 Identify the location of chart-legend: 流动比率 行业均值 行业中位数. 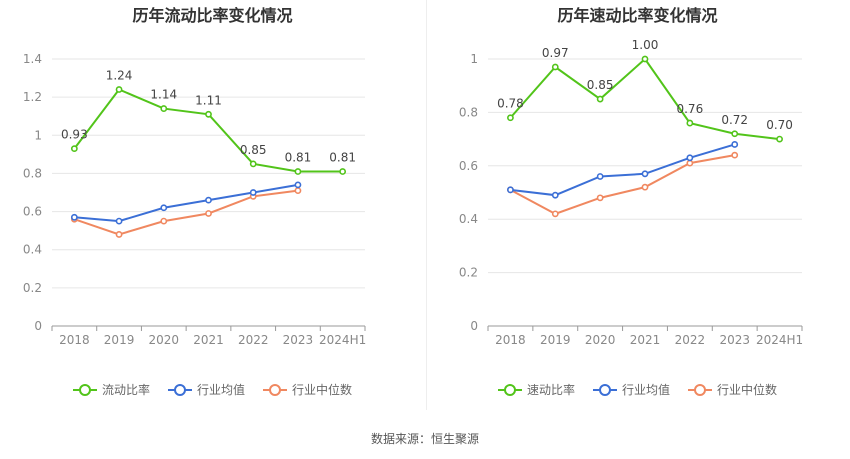
(212, 389).